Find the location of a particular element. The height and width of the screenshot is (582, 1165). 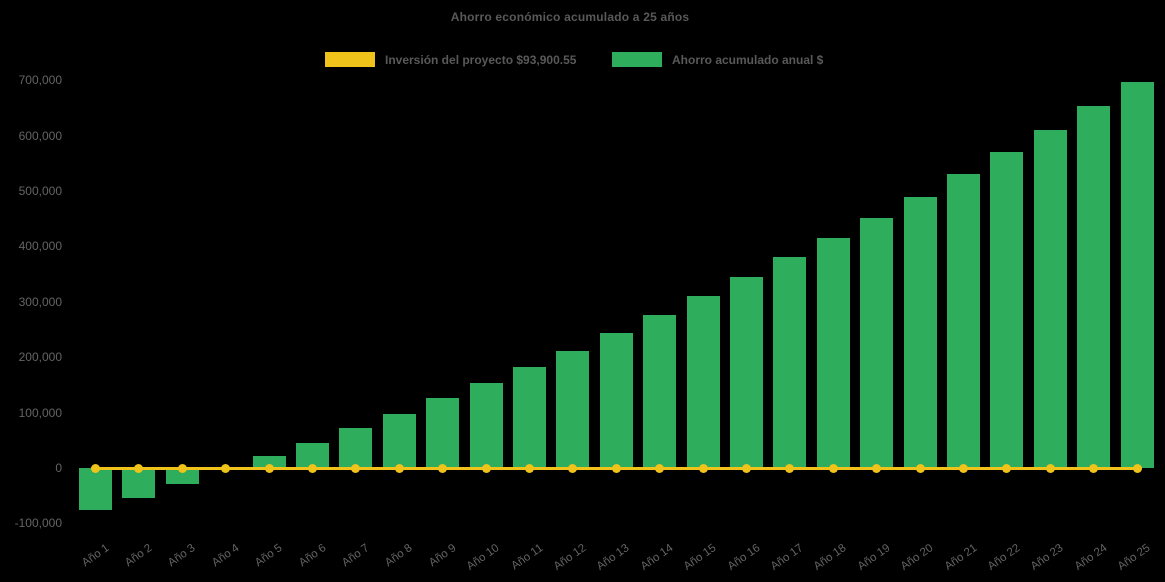

bar-año-5 is located at coordinates (269, 462).